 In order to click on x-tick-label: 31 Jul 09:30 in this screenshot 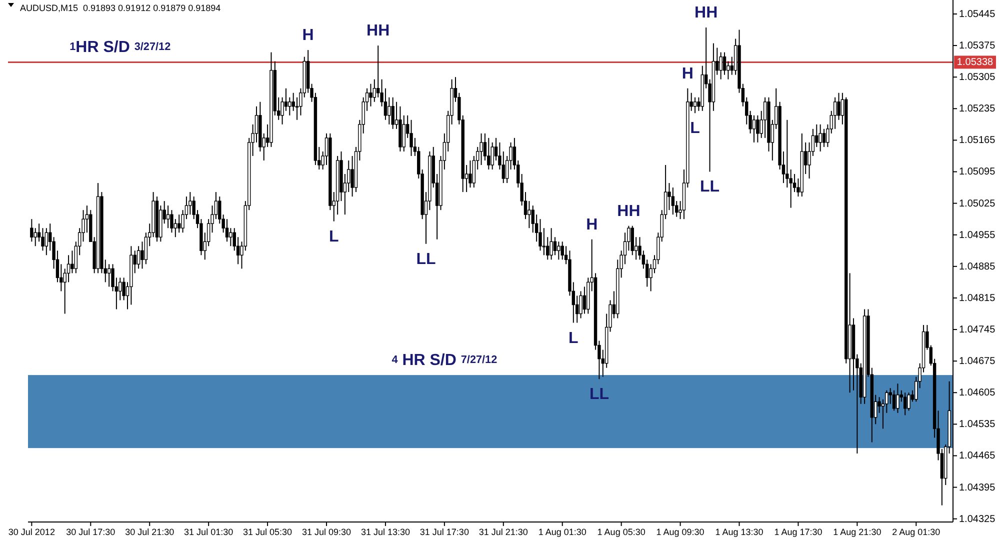, I will do `click(327, 532)`.